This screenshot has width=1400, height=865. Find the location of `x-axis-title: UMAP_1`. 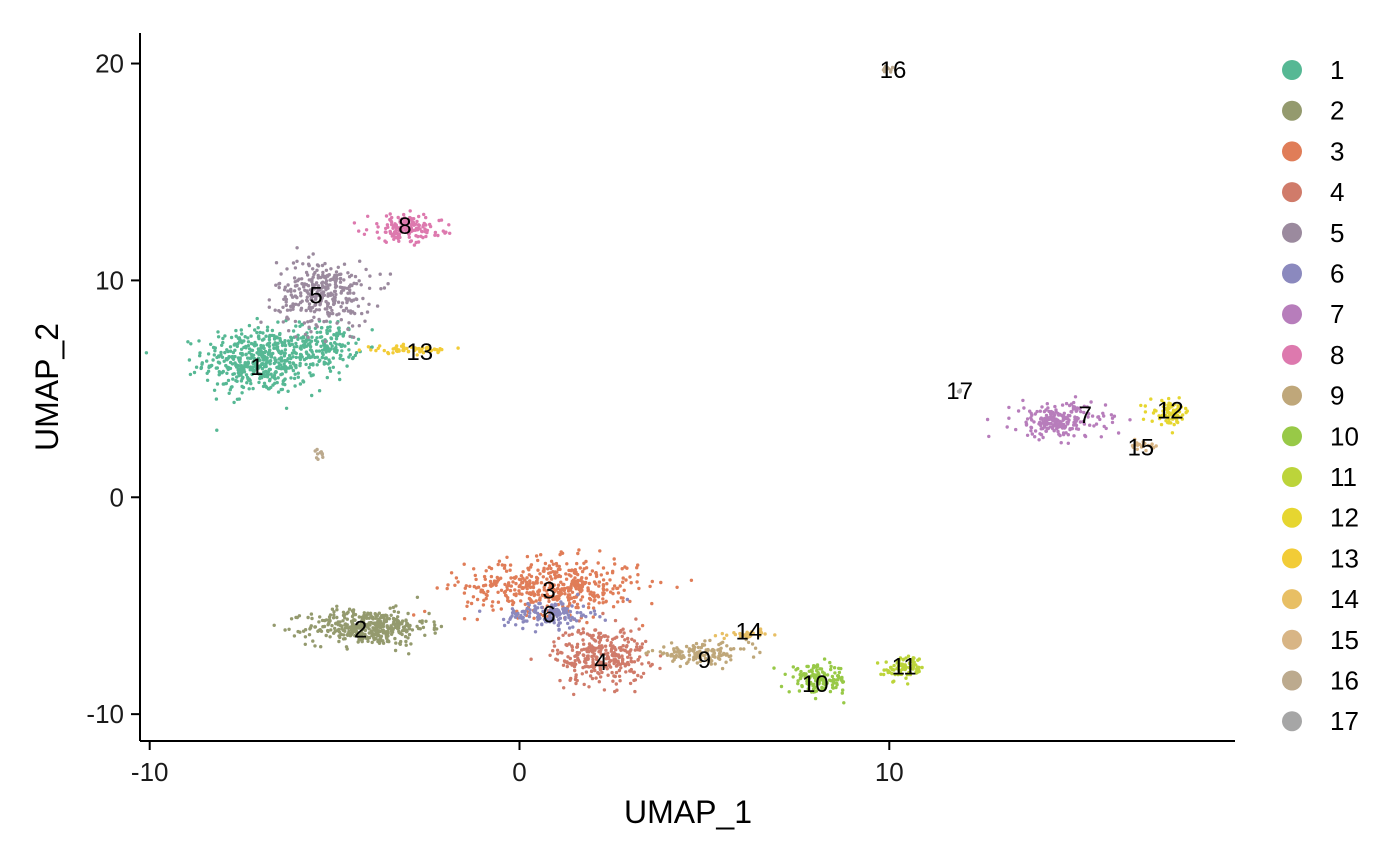

x-axis-title: UMAP_1 is located at coordinates (688, 812).